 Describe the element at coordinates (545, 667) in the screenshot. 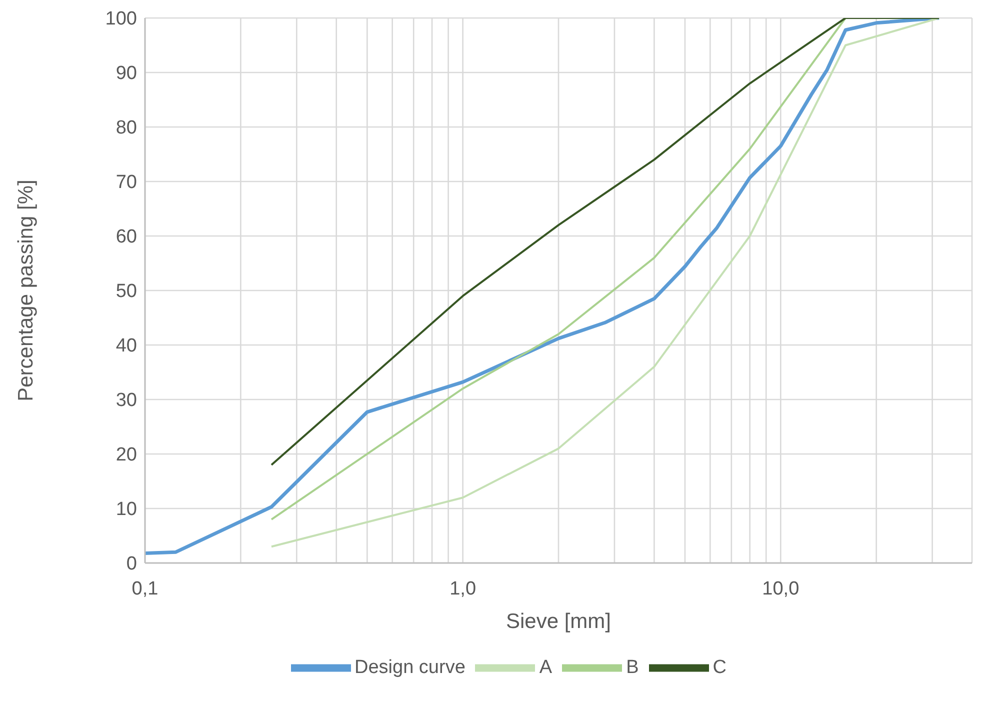

I see `legend-label: A` at that location.